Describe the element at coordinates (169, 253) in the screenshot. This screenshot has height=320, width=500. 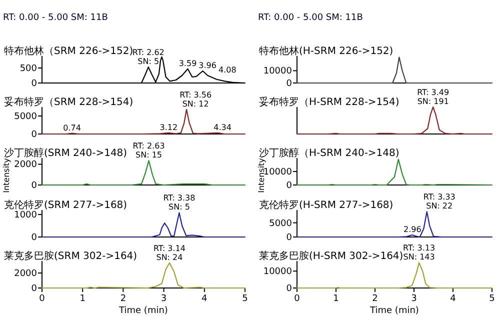
I see `annotation: RT: 3.14 SN: 24` at that location.